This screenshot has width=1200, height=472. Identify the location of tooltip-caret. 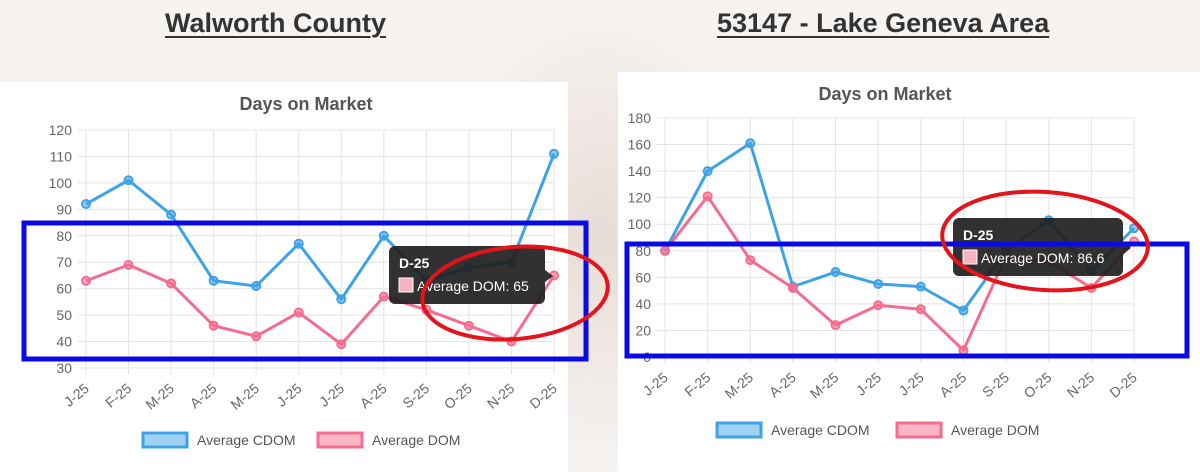
(549, 276).